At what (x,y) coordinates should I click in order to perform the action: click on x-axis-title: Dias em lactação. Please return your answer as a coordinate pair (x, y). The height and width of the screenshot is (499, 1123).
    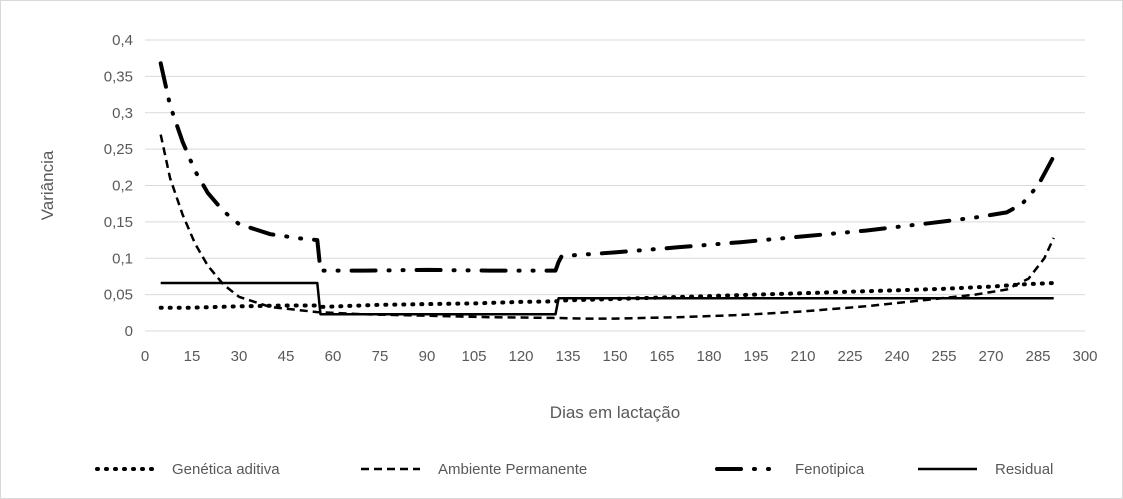
    Looking at the image, I should click on (615, 412).